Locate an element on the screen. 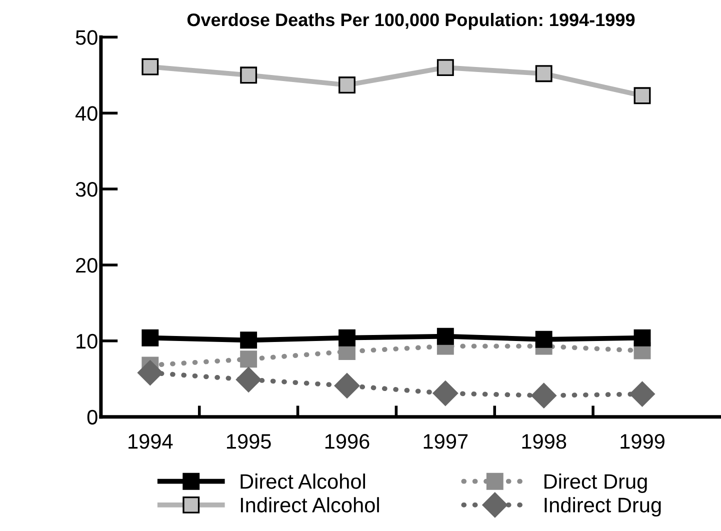 This screenshot has width=721, height=531. legend-label: Direct Alcohol is located at coordinates (303, 481).